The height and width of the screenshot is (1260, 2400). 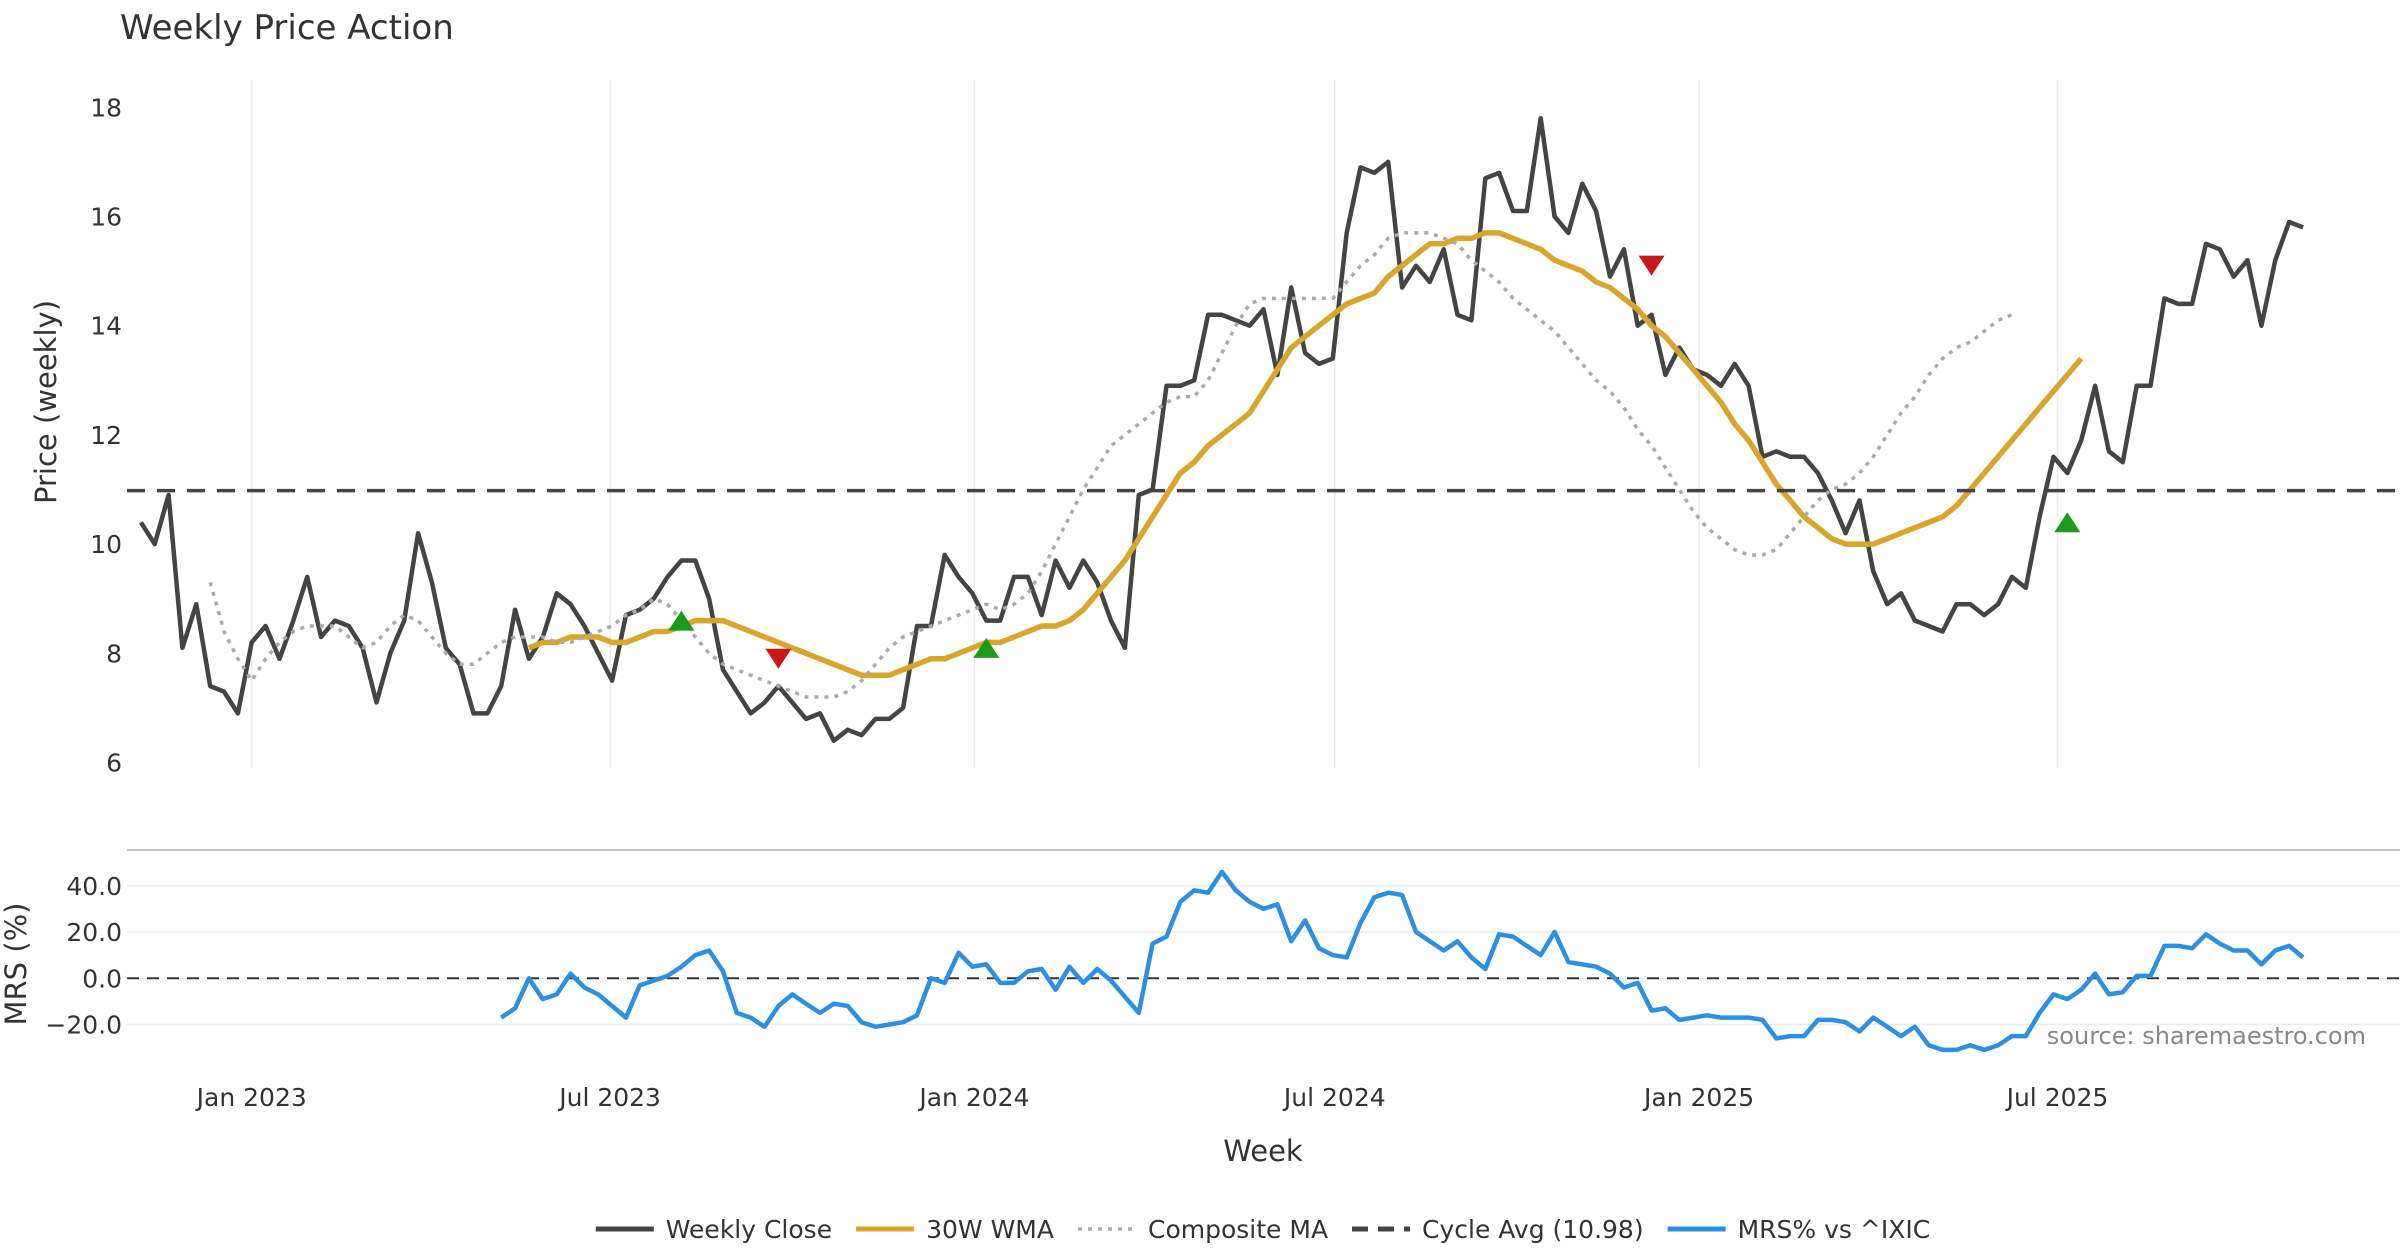 I want to click on x-tick-label: Jul 2024, so click(x=1334, y=1097).